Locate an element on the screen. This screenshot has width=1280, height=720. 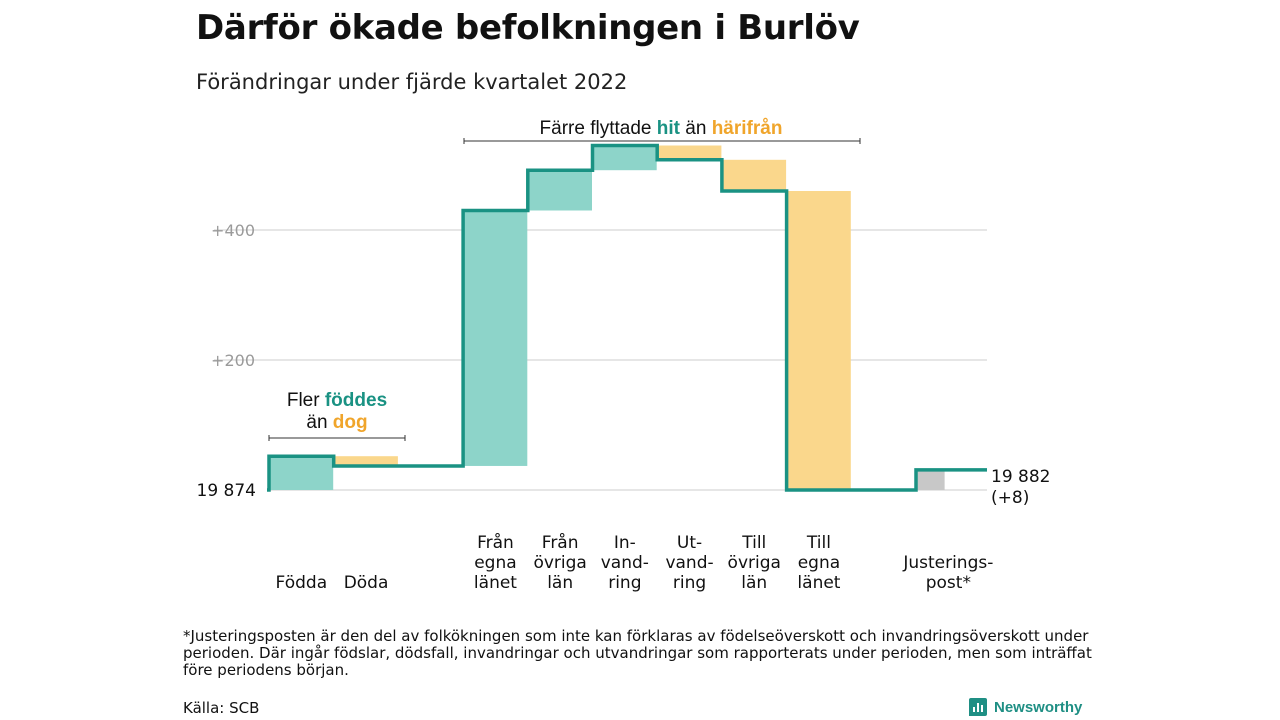
y-tick-label: +400 is located at coordinates (233, 230).